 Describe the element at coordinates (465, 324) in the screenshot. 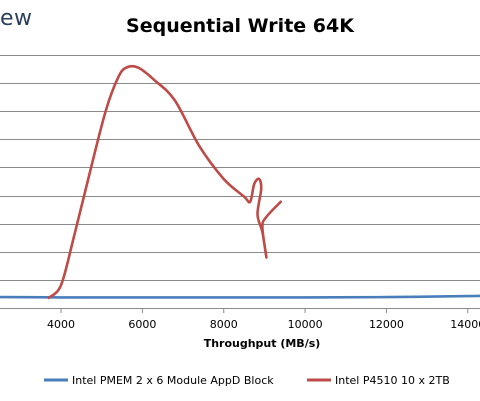

I see `x-tick-label: 14000` at that location.